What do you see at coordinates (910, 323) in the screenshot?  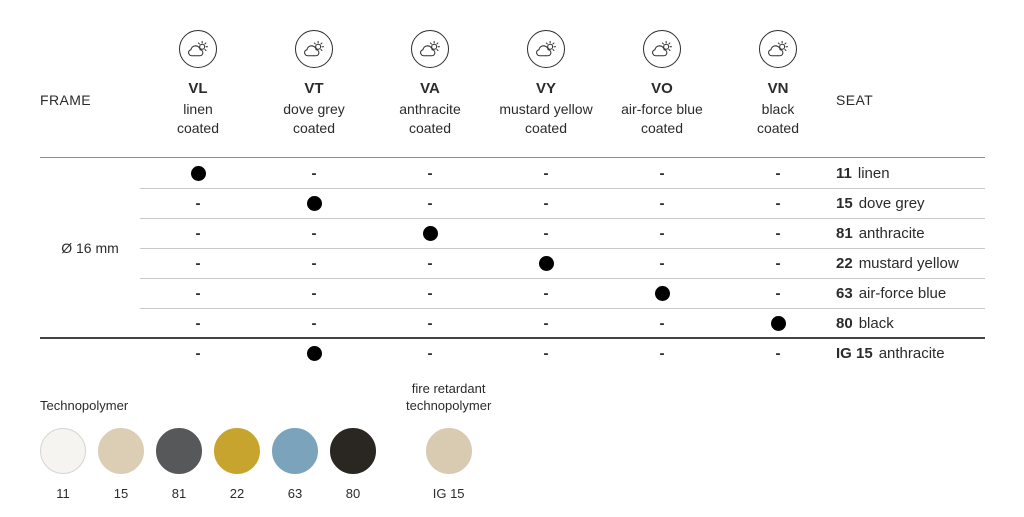 I see `seat-label: 80 black` at bounding box center [910, 323].